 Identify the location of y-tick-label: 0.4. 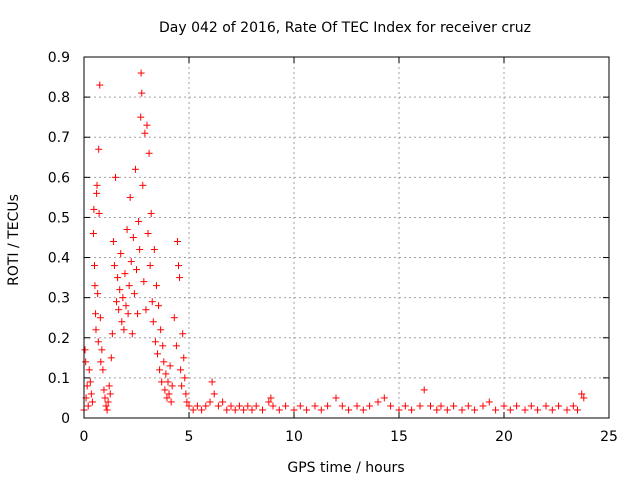
(59, 259).